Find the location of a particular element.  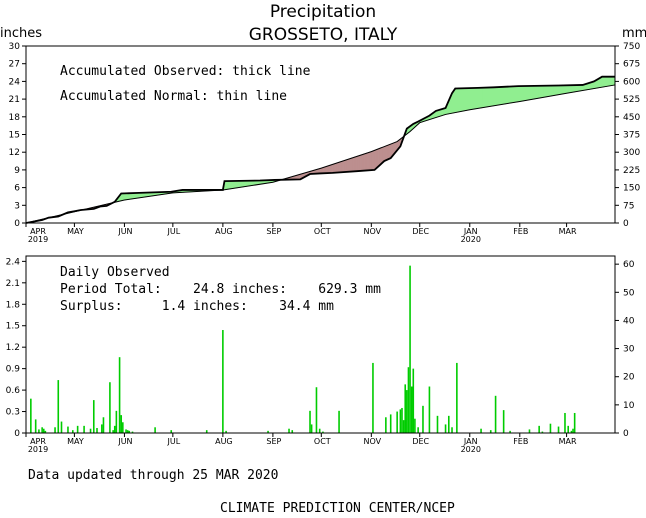

acc-right-tick-label: 75 is located at coordinates (628, 206).